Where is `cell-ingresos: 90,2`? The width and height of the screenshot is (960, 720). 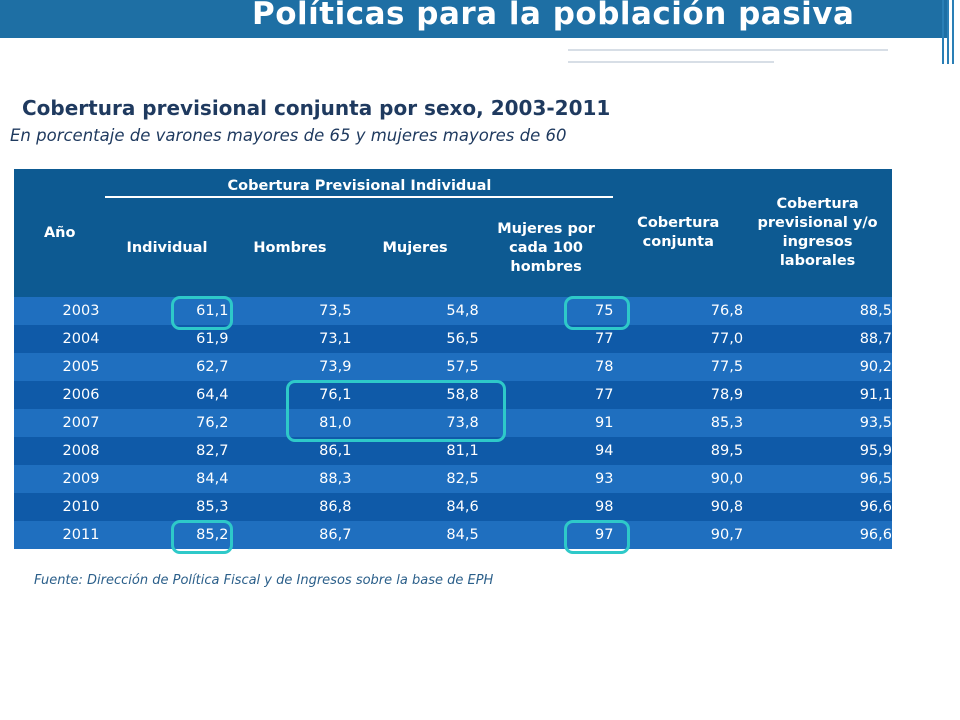 cell-ingresos: 90,2 is located at coordinates (817, 367).